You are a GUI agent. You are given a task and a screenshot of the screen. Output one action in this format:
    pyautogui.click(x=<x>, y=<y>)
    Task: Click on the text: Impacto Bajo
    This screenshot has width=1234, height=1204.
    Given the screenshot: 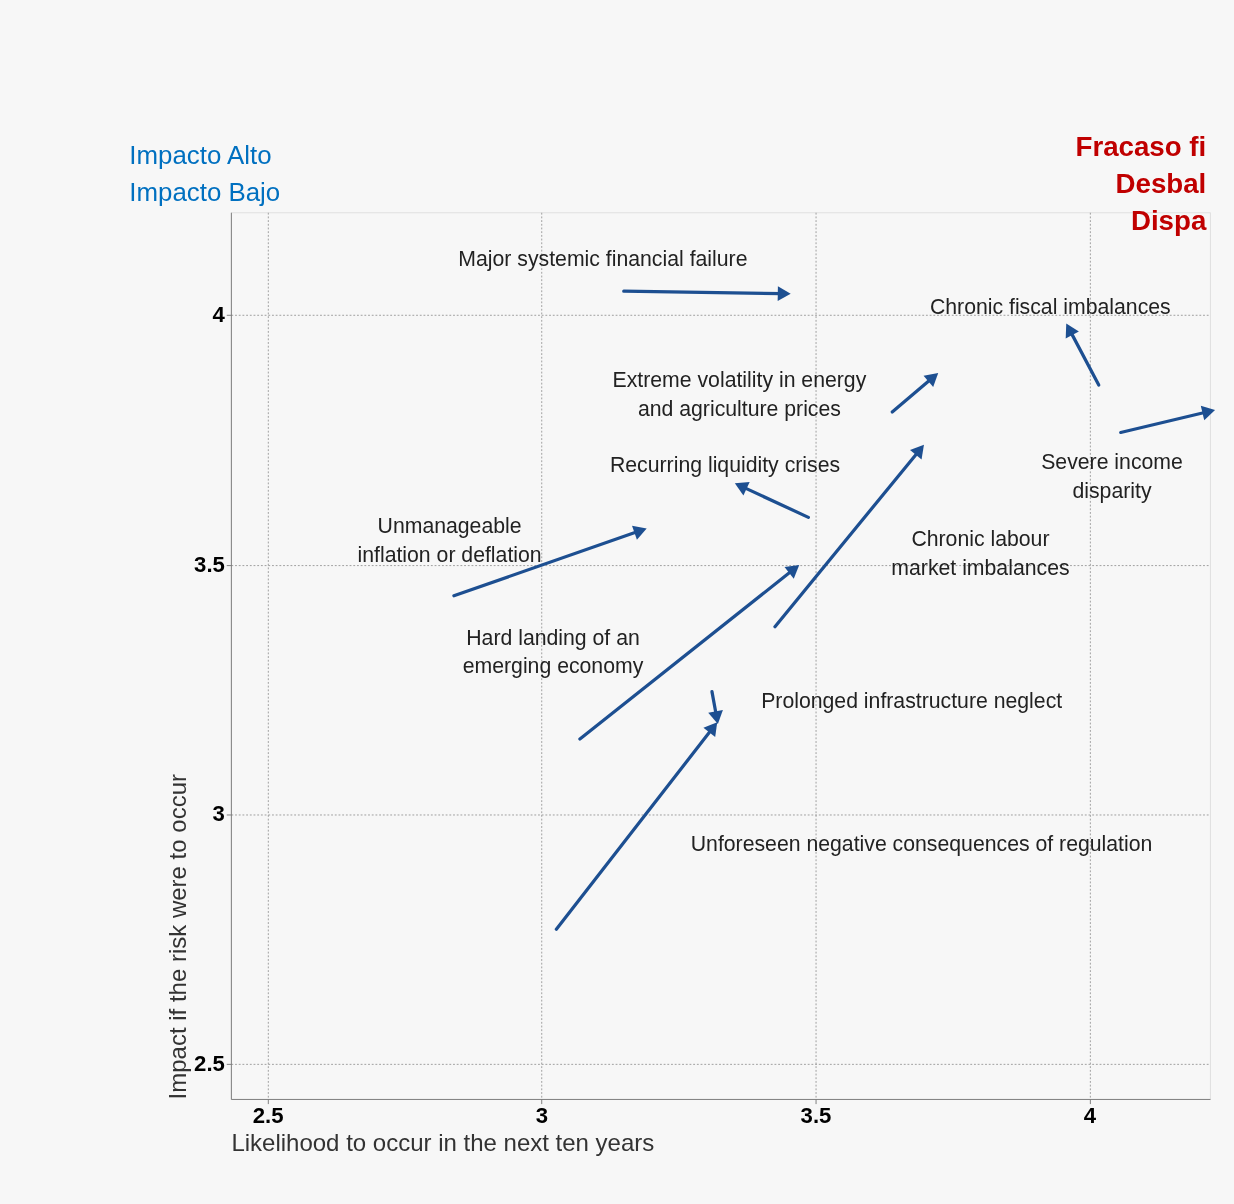 What is the action you would take?
    pyautogui.click(x=205, y=192)
    